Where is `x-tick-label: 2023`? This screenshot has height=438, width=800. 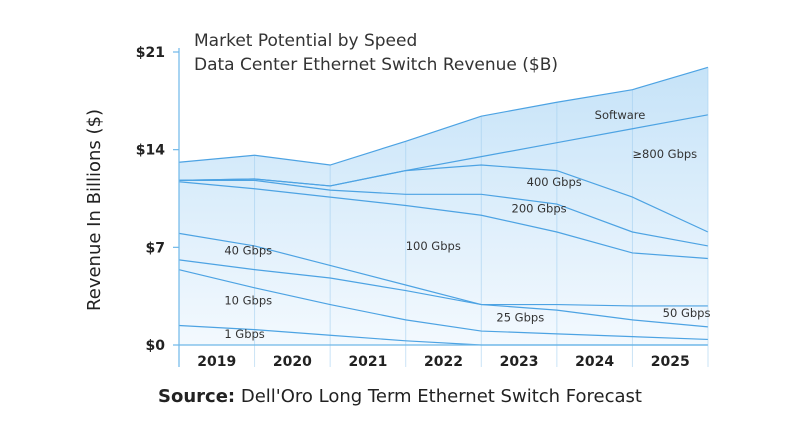 x-tick-label: 2023 is located at coordinates (519, 362).